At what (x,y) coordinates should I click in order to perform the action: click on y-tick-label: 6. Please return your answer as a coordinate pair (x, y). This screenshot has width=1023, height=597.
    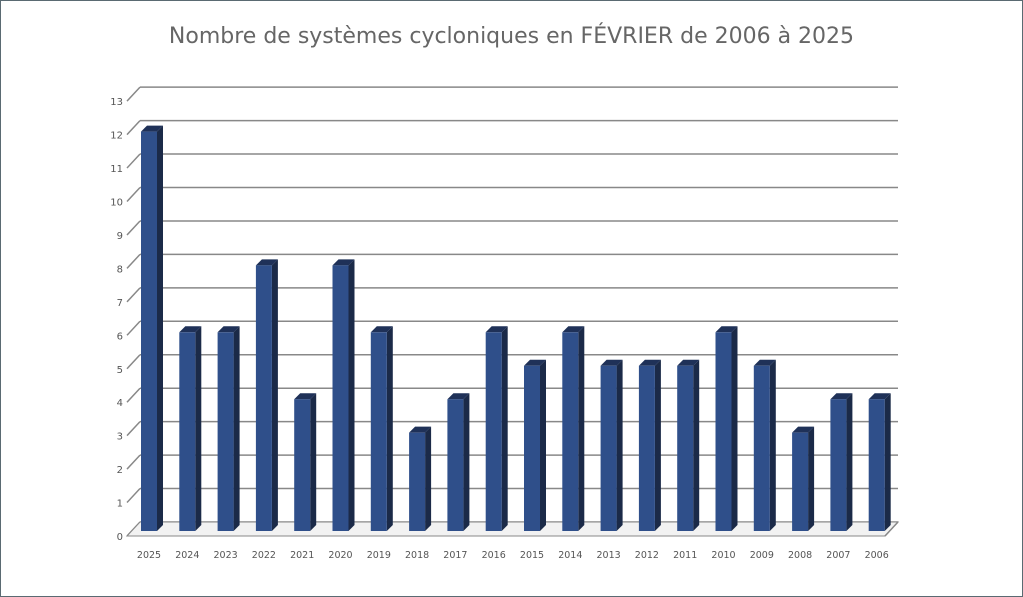
    Looking at the image, I should click on (120, 336).